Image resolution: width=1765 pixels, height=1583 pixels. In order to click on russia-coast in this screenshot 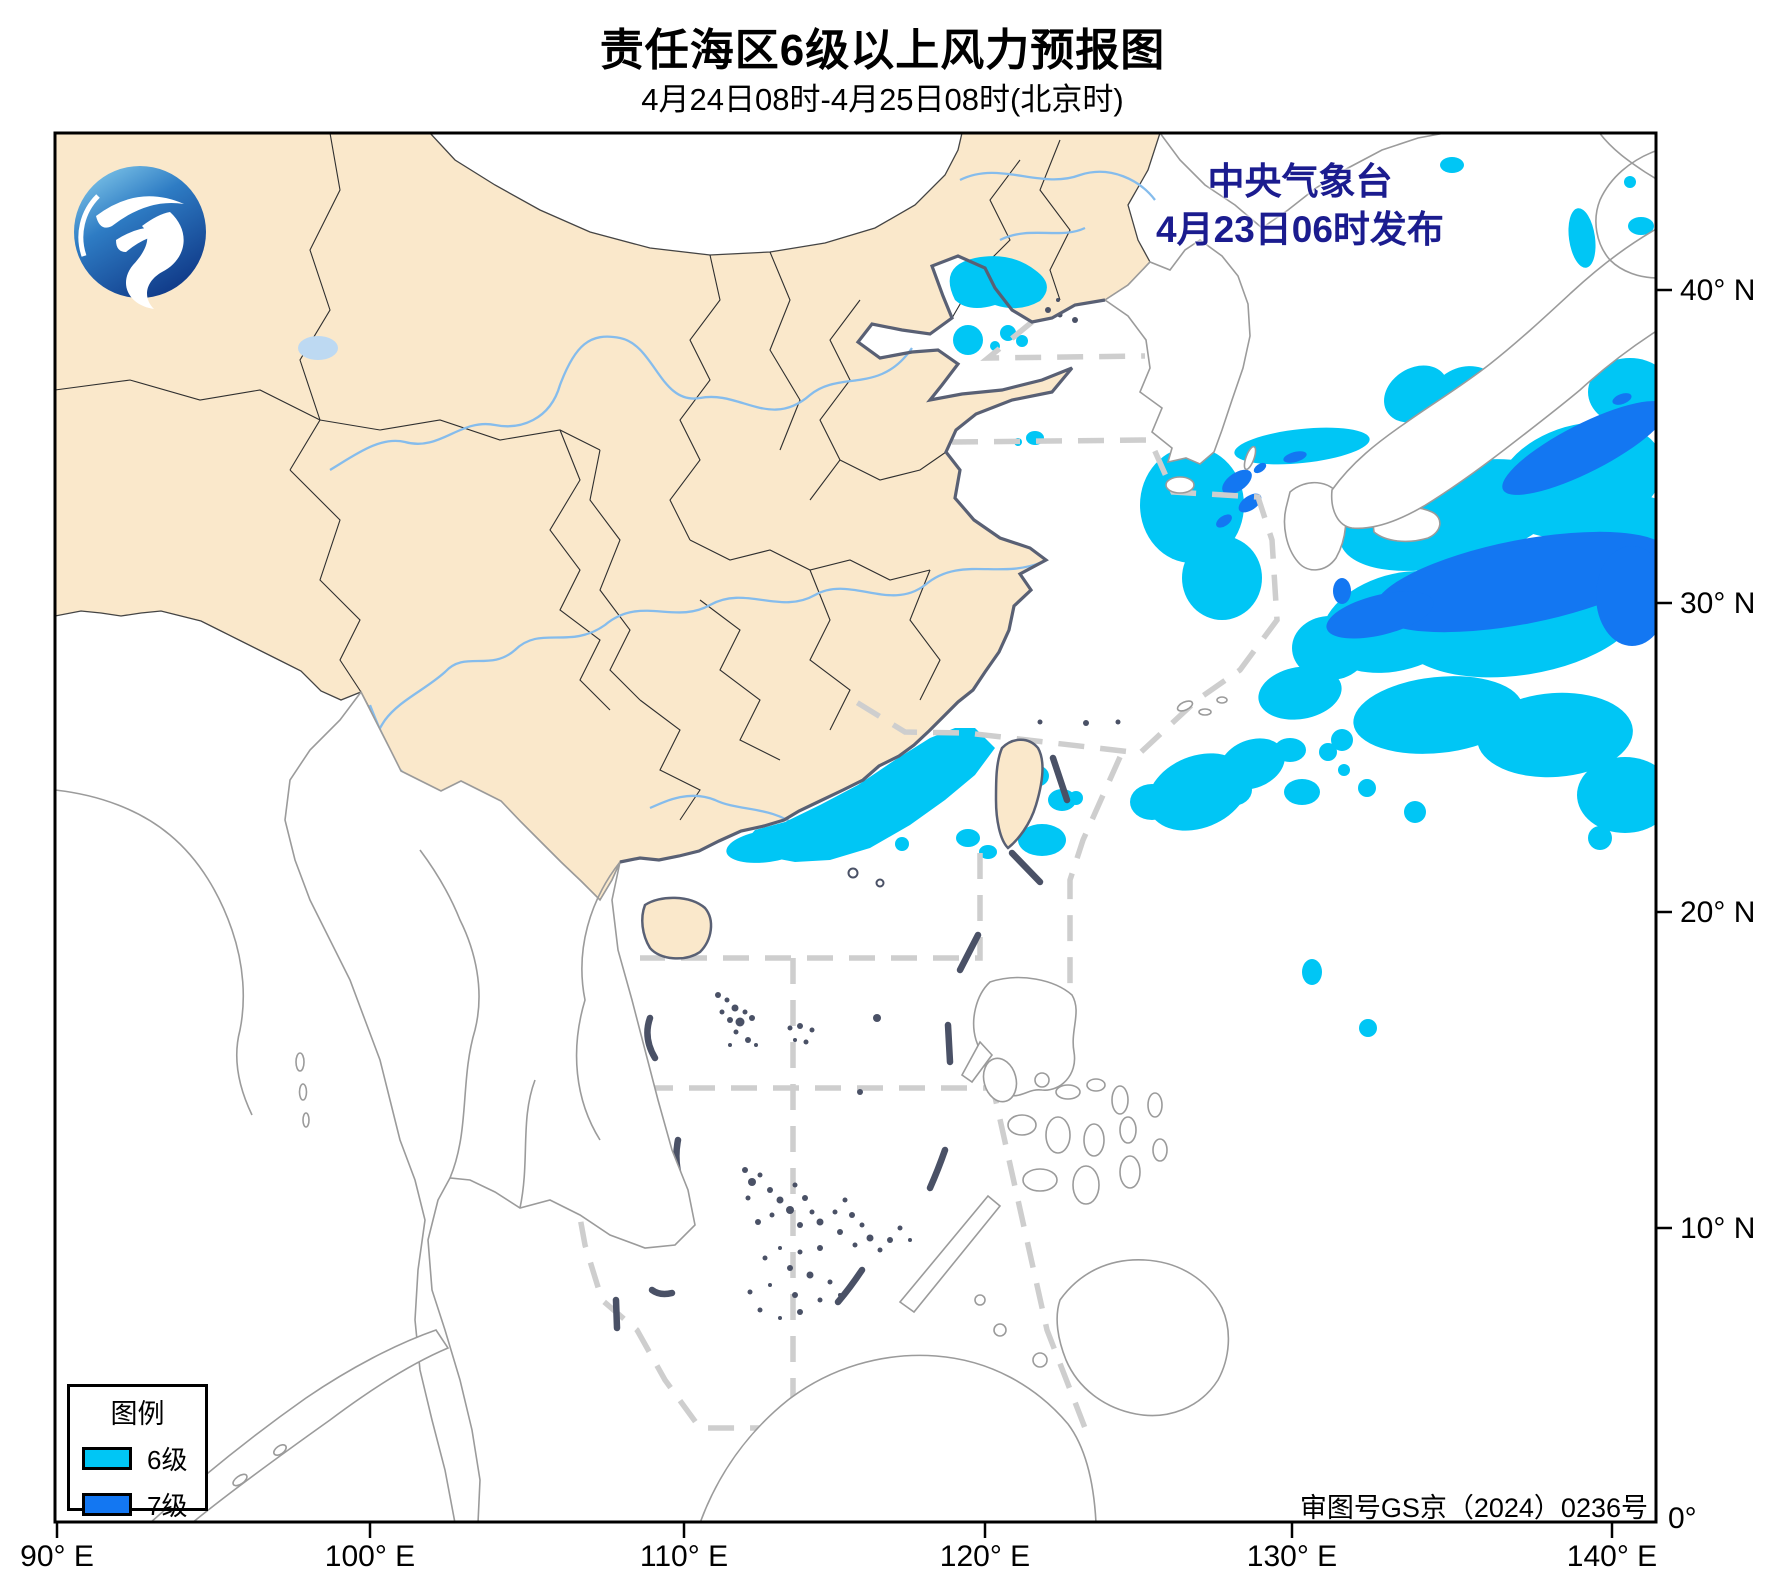, I will do `click(1302, 181)`.